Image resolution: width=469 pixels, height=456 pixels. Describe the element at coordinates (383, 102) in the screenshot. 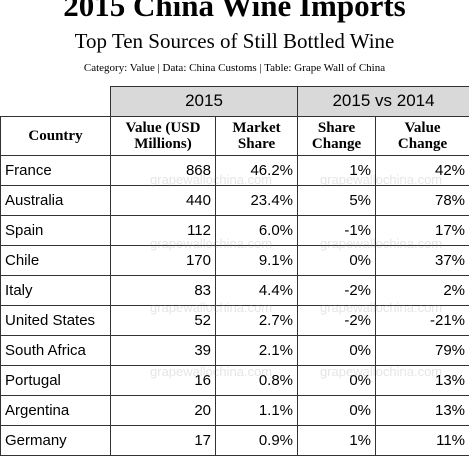

I see `group-header: 2015 vs 2014` at that location.